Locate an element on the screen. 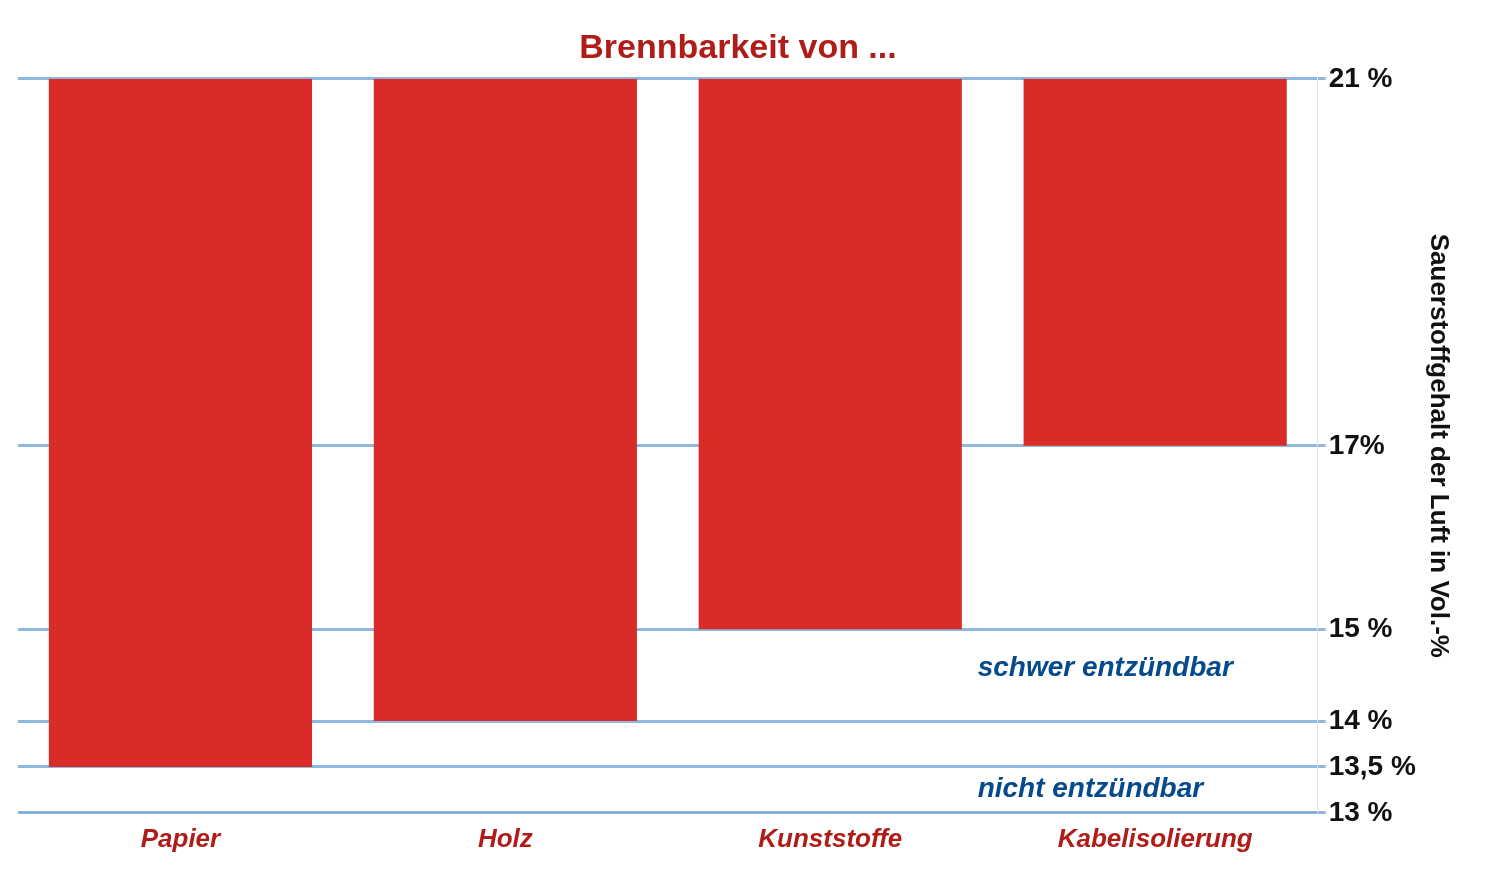  x-tick-label: Kabelisolierung is located at coordinates (1155, 837).